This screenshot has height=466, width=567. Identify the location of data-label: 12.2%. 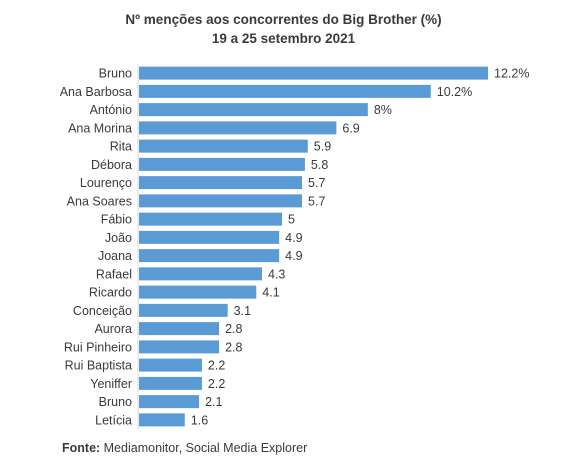
(511, 74).